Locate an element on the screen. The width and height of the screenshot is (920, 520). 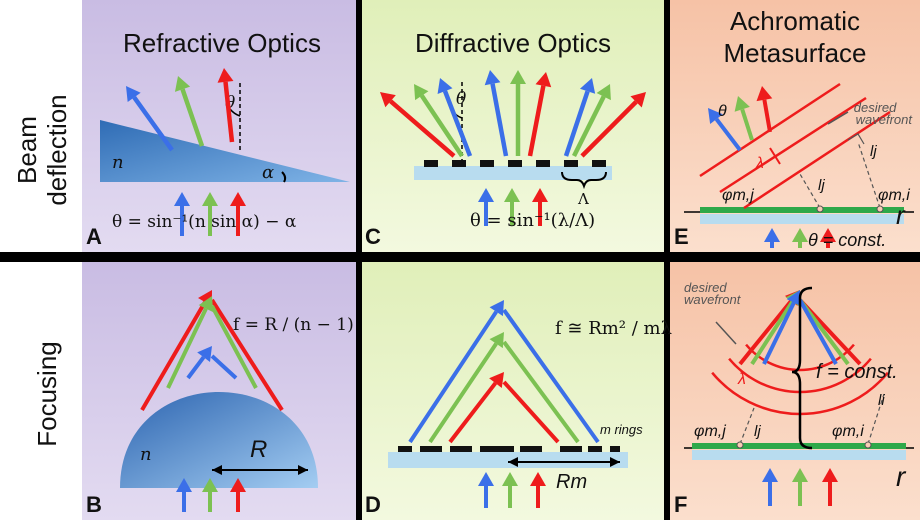
row-label-focusing: Focusing is located at coordinates (47, 394).